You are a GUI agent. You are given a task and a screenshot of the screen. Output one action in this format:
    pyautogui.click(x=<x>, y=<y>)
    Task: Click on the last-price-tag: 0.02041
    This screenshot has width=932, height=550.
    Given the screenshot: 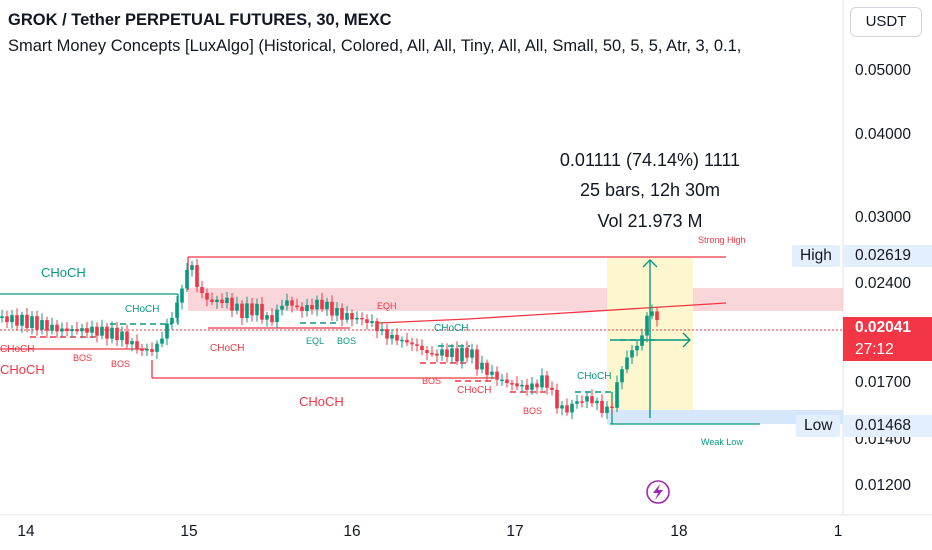 What is the action you would take?
    pyautogui.click(x=887, y=328)
    